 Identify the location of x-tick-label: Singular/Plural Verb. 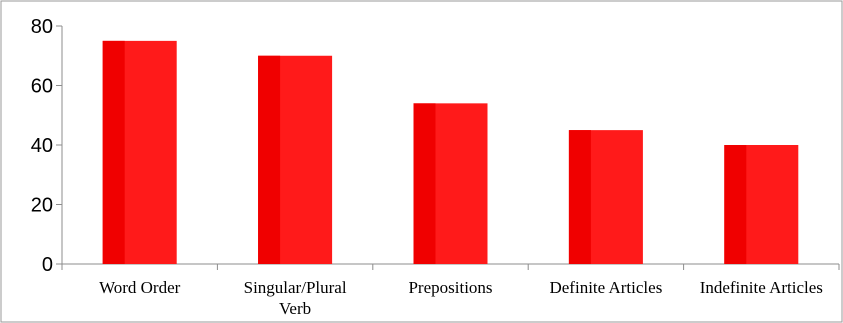
(295, 298).